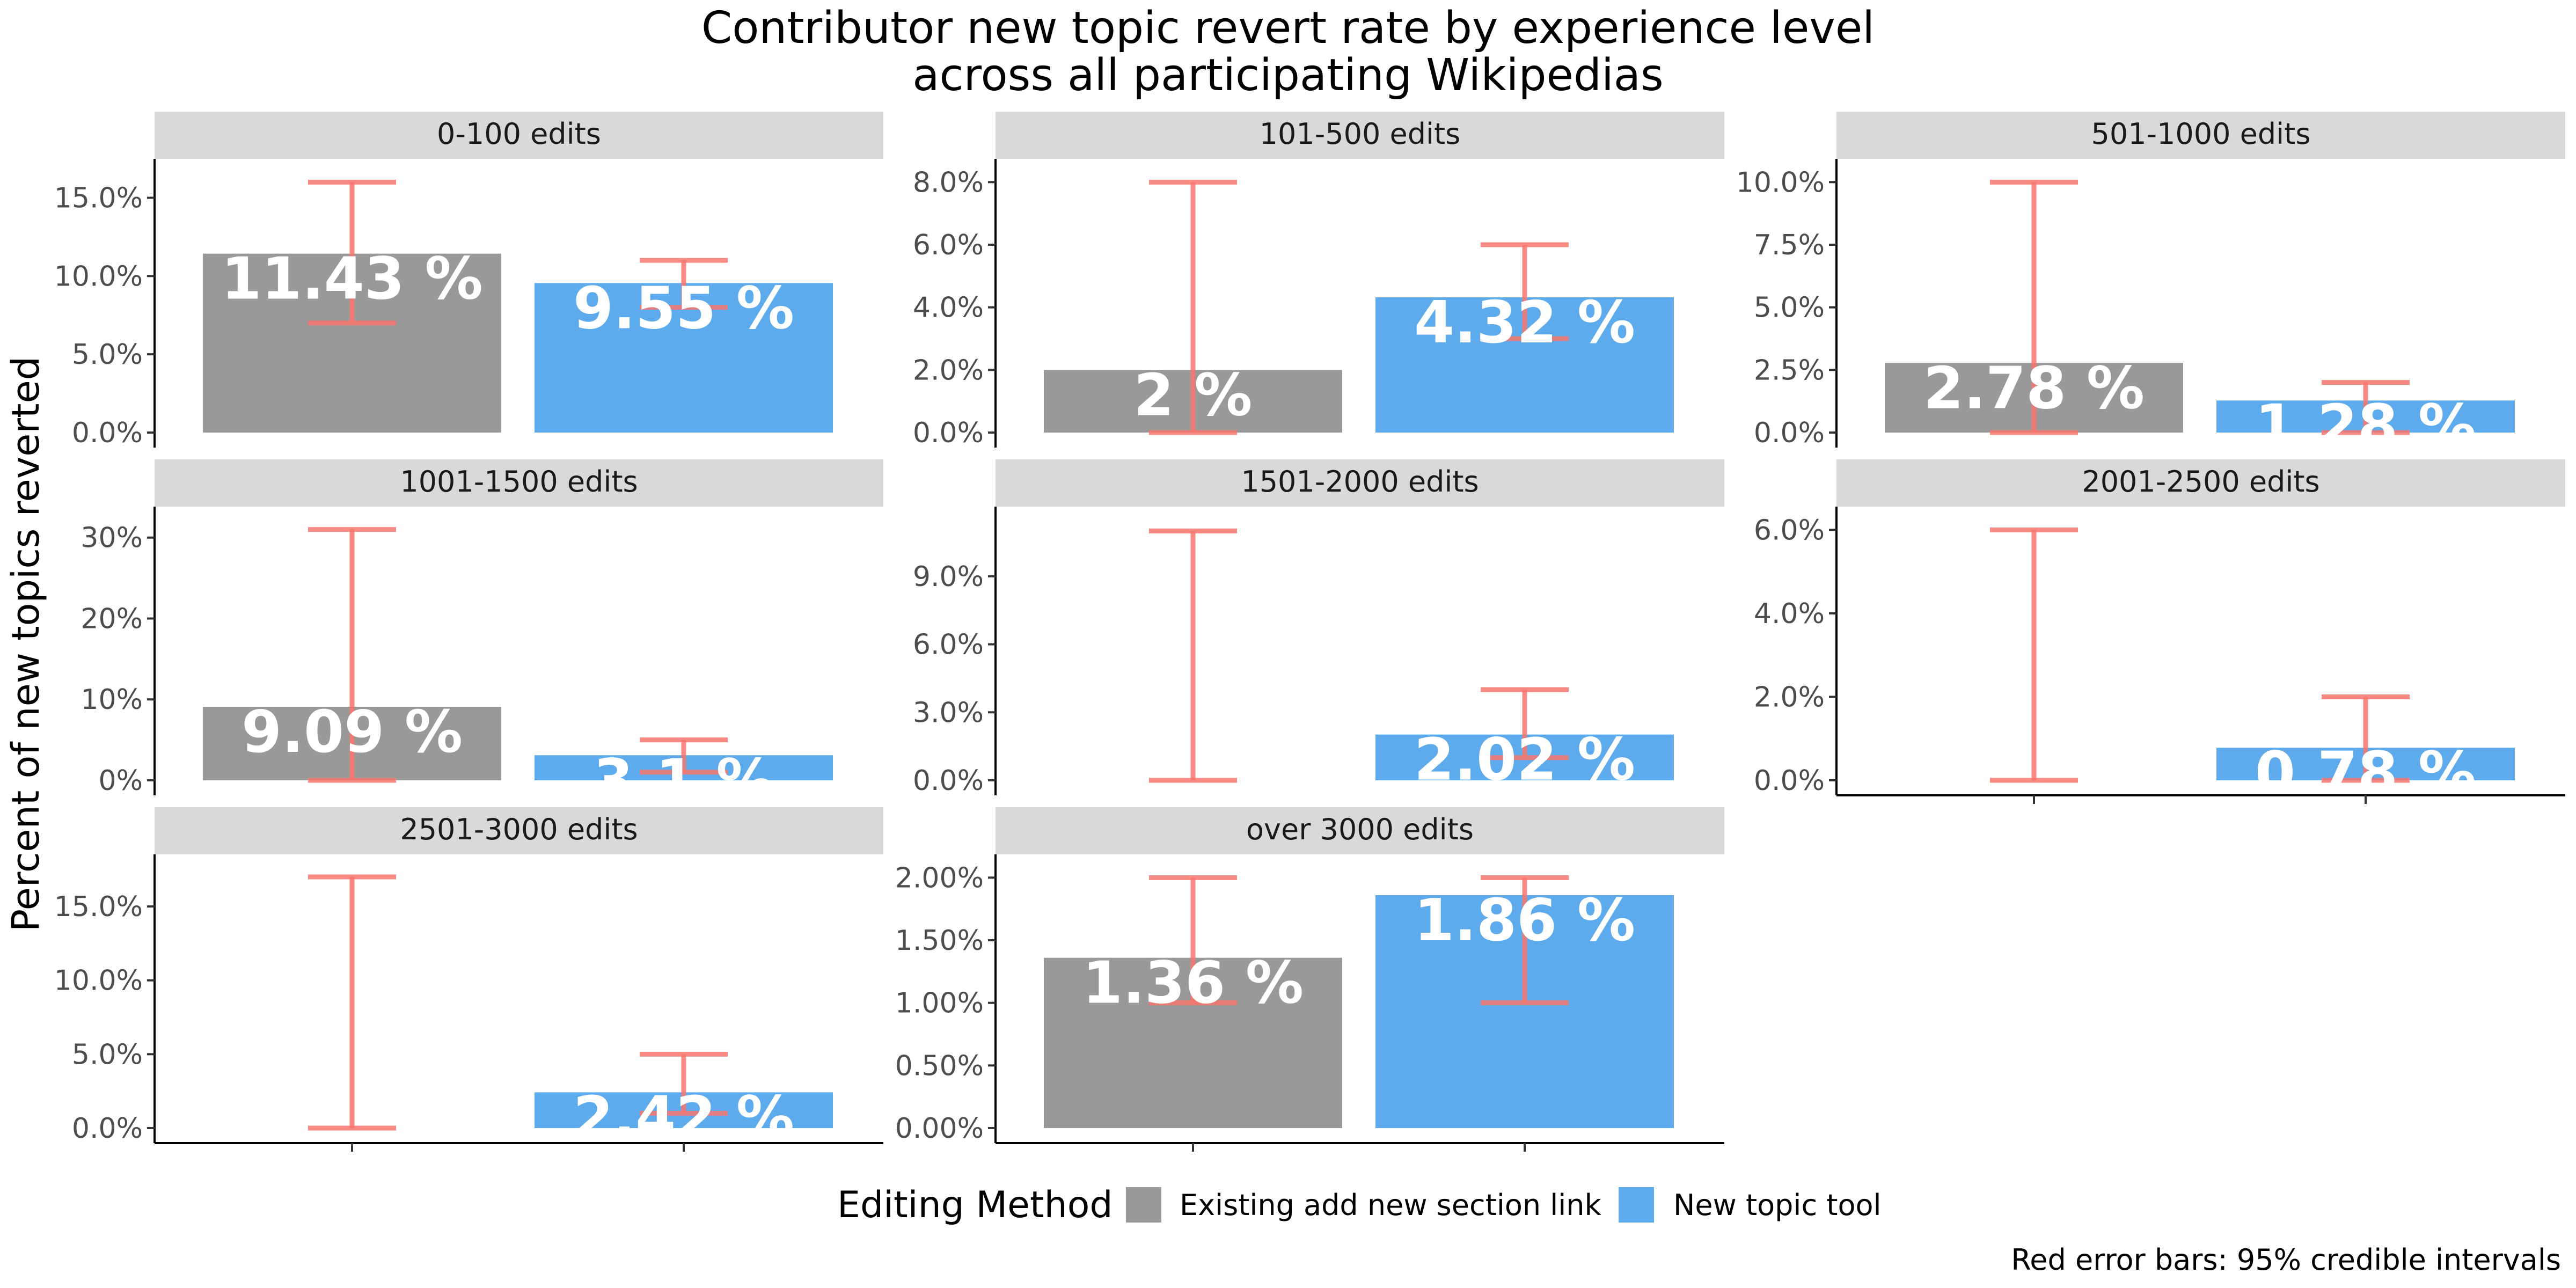  I want to click on panel-0-ytick-label-2: 10.0%, so click(98, 276).